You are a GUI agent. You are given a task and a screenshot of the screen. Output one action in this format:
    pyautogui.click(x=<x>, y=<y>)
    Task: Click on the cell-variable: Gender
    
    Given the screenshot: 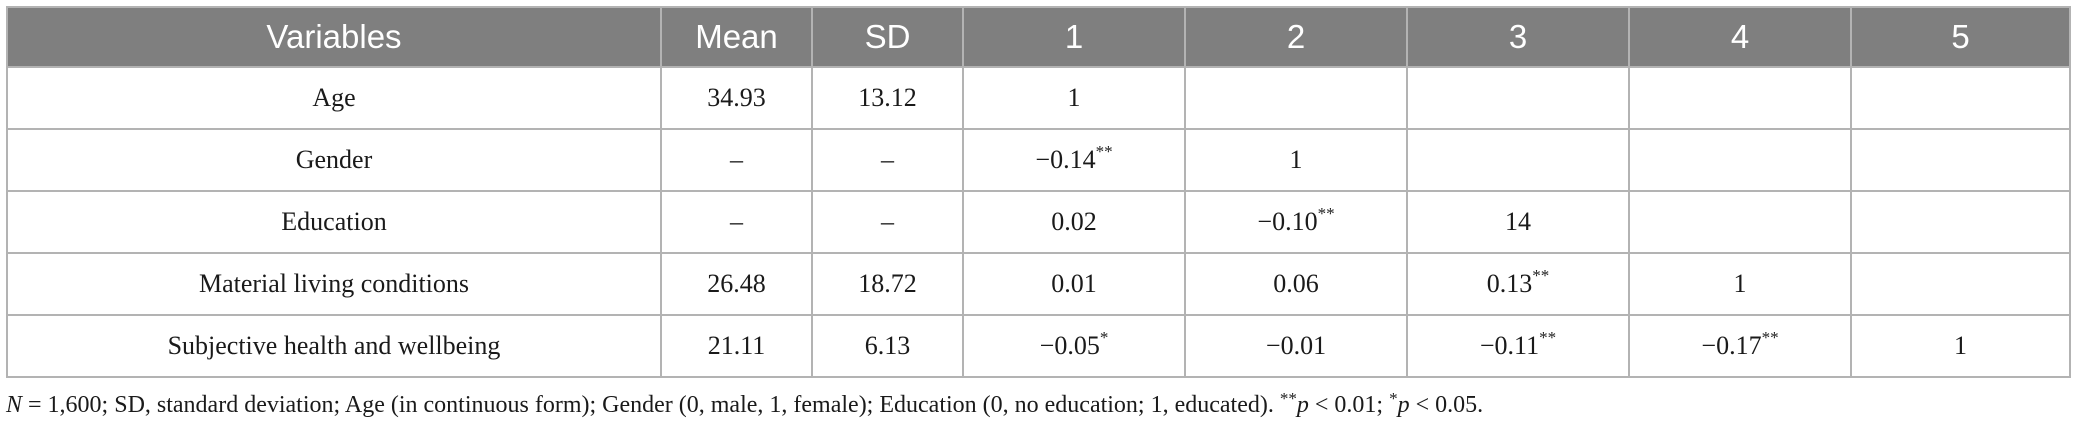 What is the action you would take?
    pyautogui.click(x=334, y=160)
    